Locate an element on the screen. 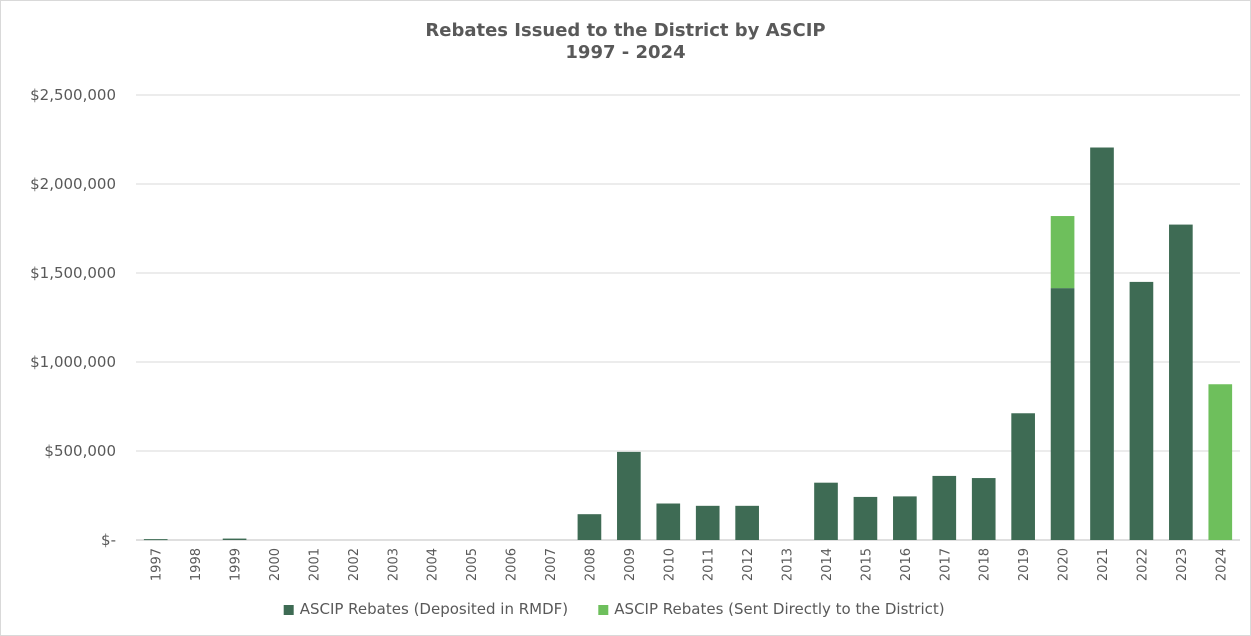  x-tick-label: 2024 is located at coordinates (1221, 564).